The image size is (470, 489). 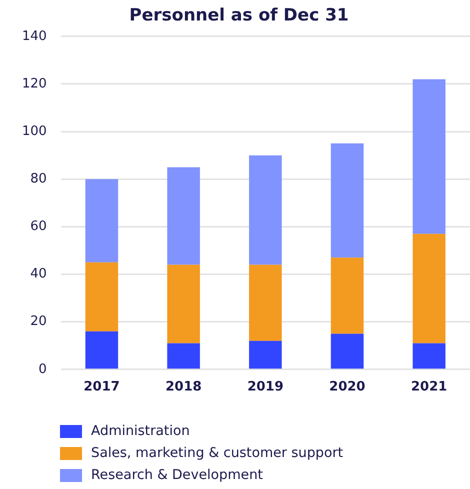 What do you see at coordinates (347, 387) in the screenshot?
I see `x-tick-label: 2020` at bounding box center [347, 387].